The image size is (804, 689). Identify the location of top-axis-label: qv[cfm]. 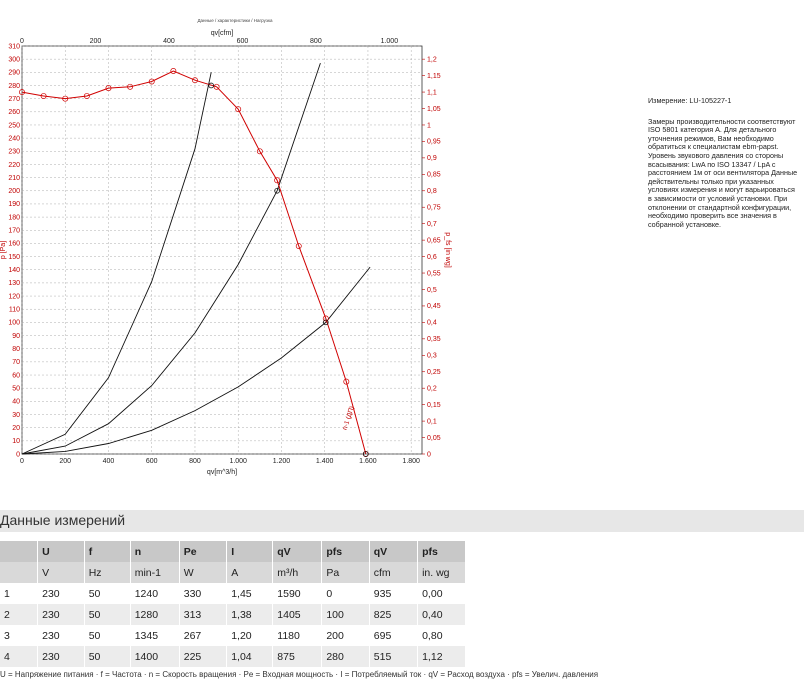
(222, 33).